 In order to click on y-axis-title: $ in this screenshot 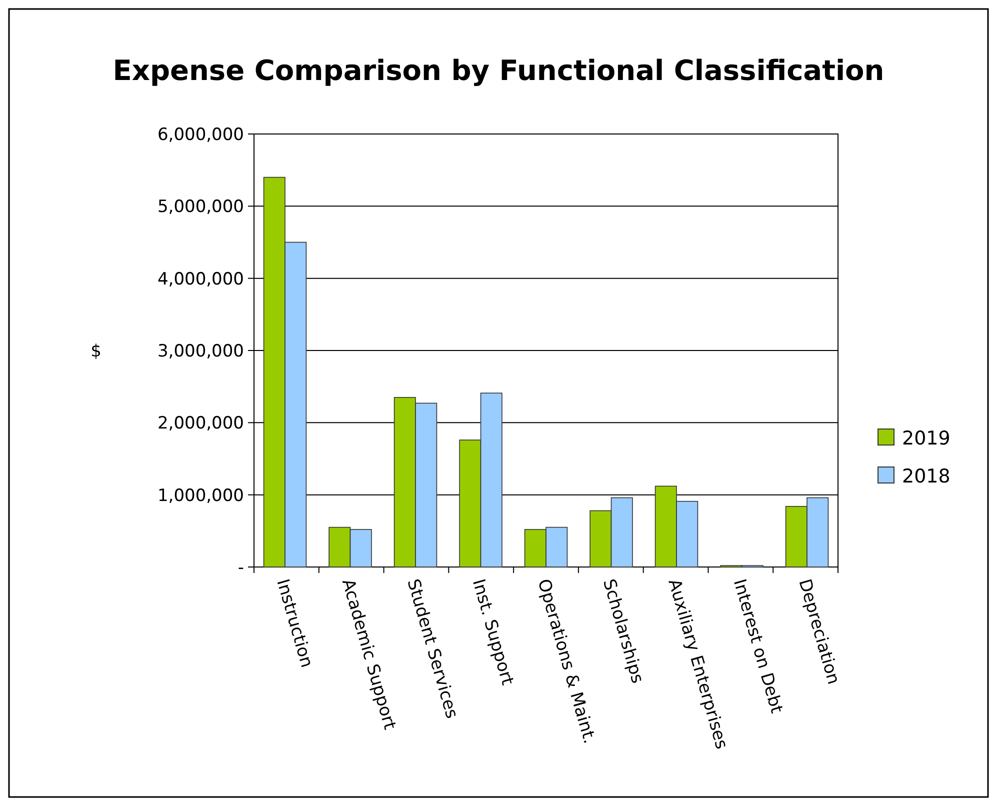, I will do `click(96, 351)`.